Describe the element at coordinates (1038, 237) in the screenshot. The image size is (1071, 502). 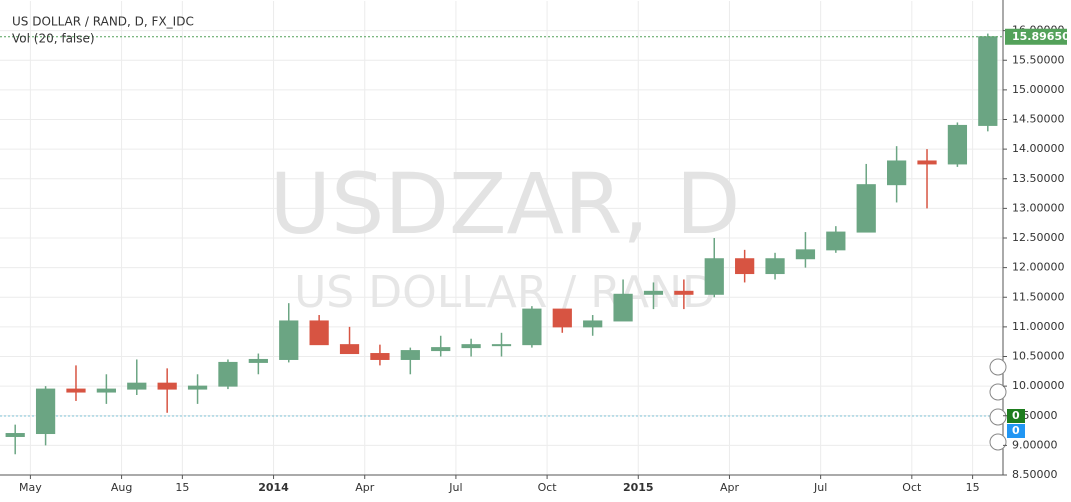
I see `y-tick-label: 12.50000` at that location.